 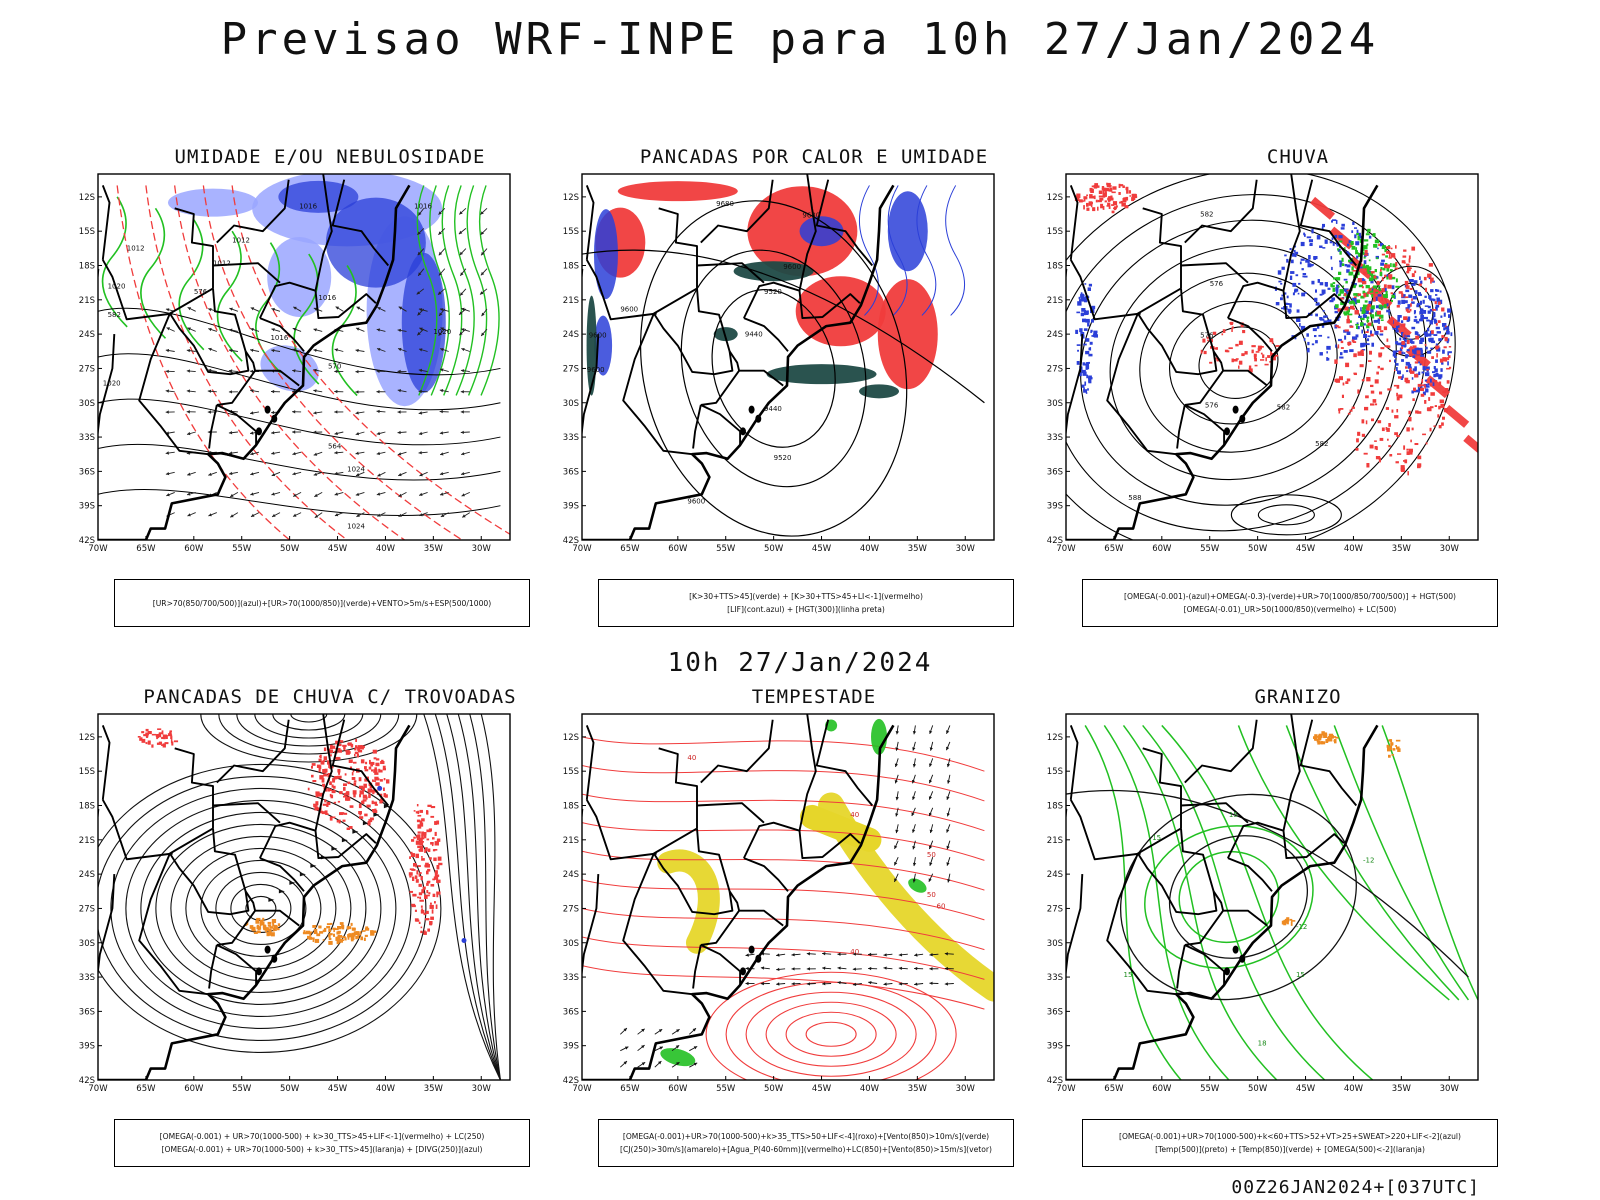 What do you see at coordinates (212, 202) in the screenshot?
I see `humidity-upper-shade` at bounding box center [212, 202].